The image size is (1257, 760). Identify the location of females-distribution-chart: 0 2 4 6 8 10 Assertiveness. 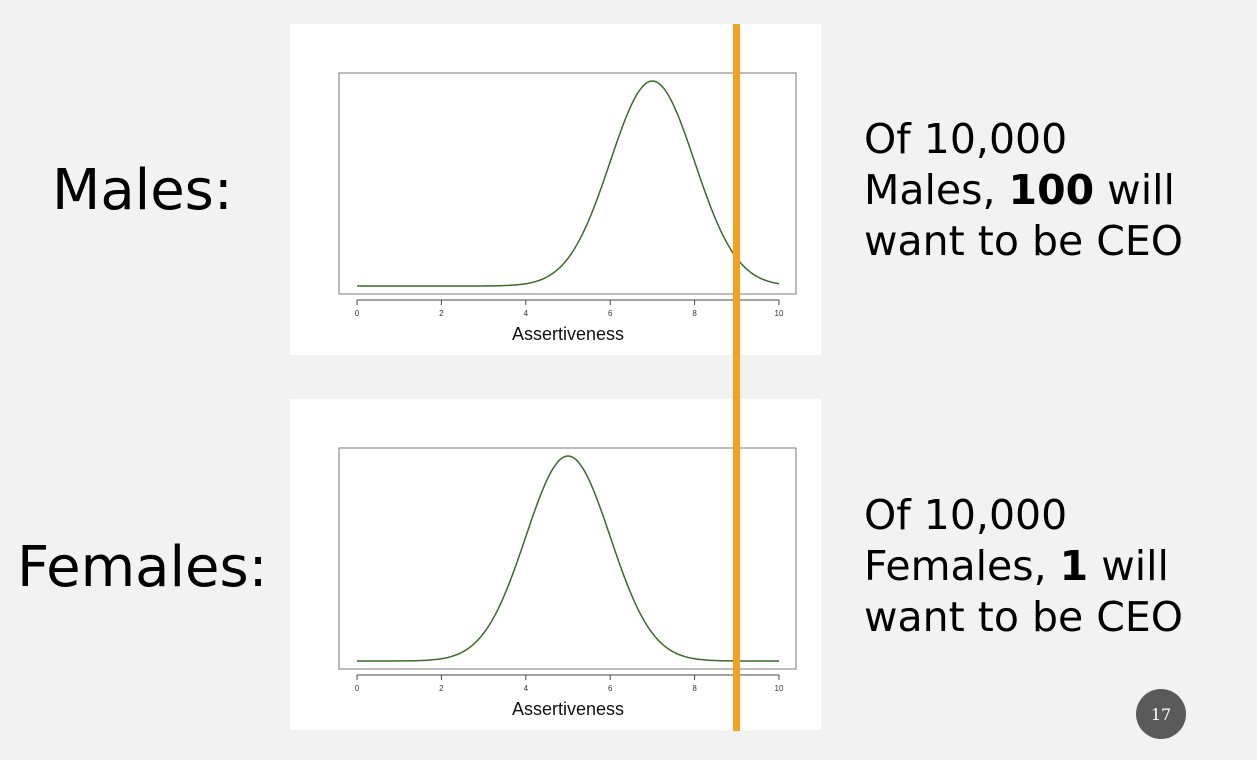
(567, 583).